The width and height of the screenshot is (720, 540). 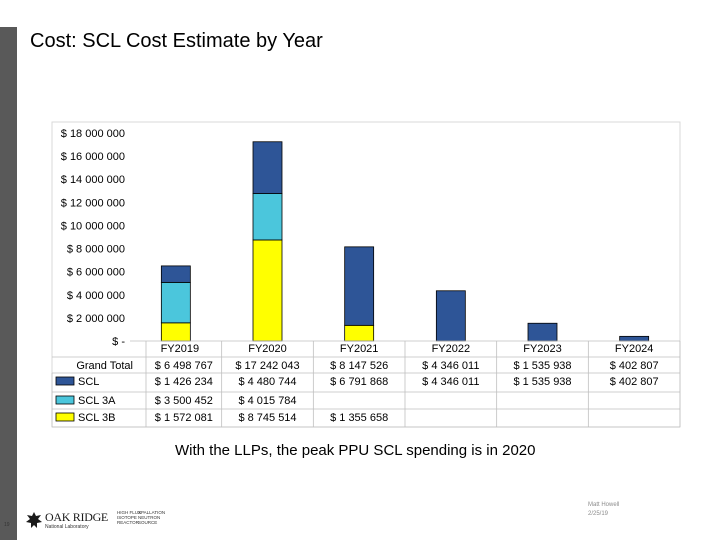 What do you see at coordinates (184, 366) in the screenshot?
I see `table-cell-value: $ 6 498 767` at bounding box center [184, 366].